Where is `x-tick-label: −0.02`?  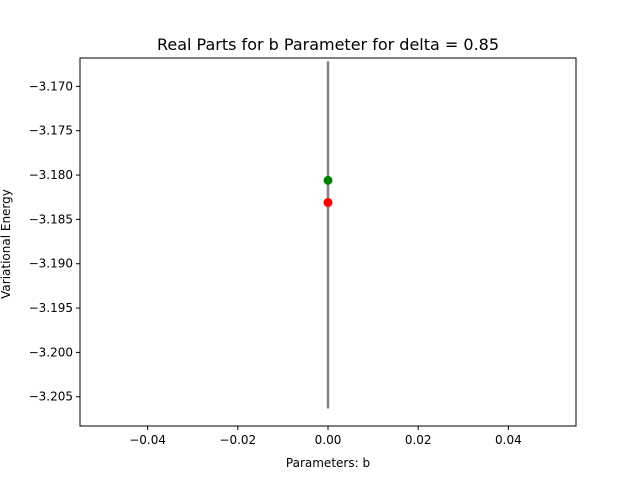 x-tick-label: −0.02 is located at coordinates (237, 440).